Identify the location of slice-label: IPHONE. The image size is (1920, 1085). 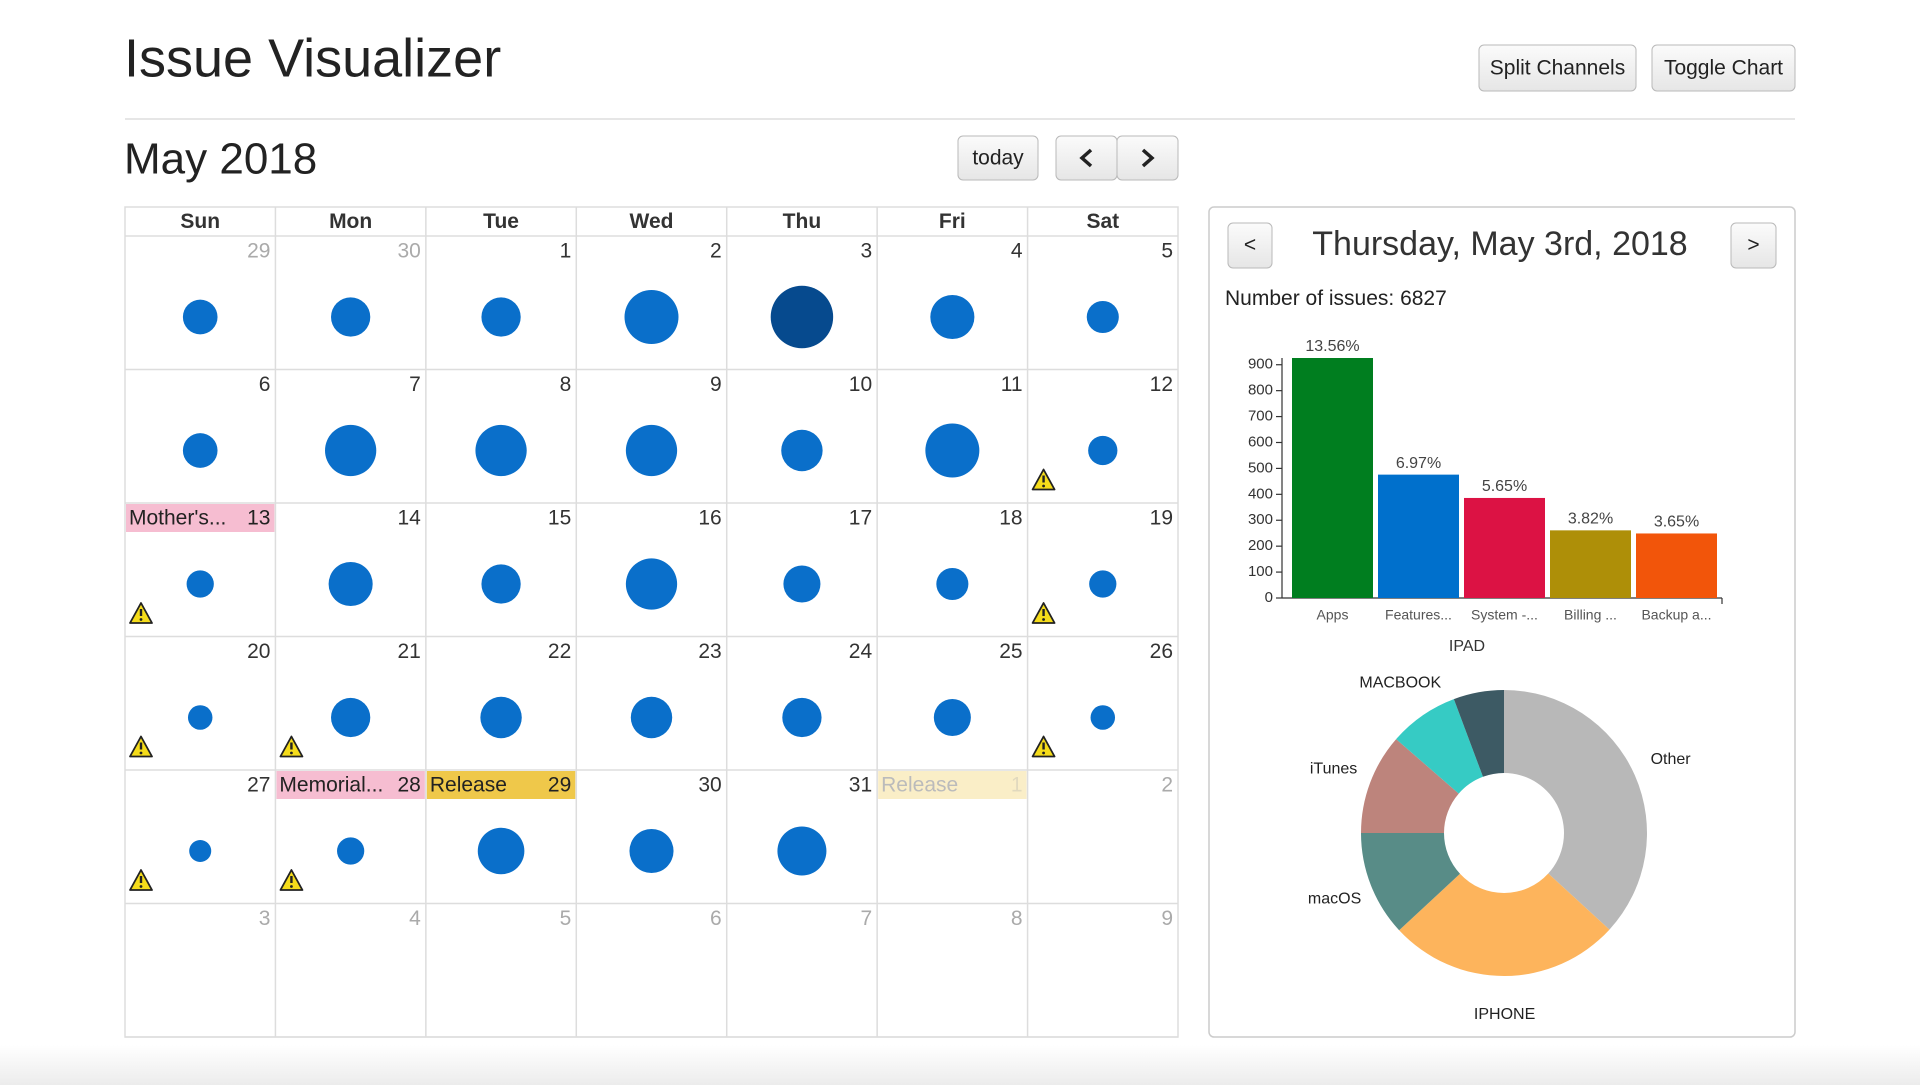
(1504, 1014).